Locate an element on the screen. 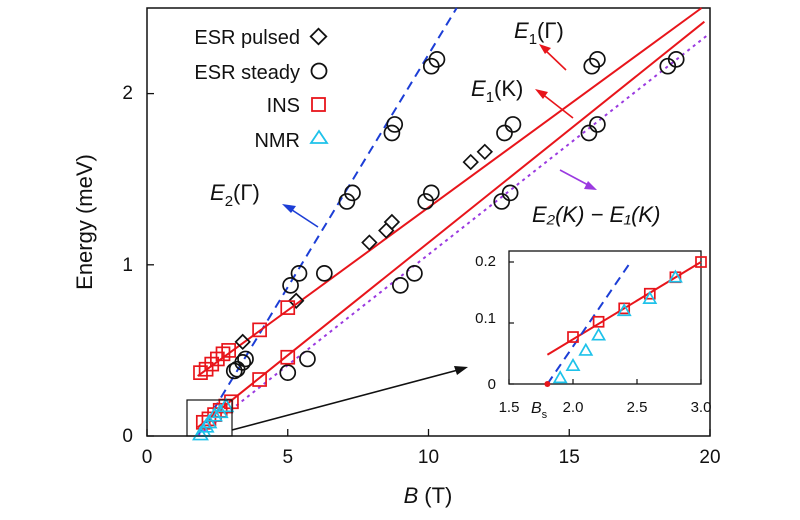 The width and height of the screenshot is (800, 520). annot-sub: 2 is located at coordinates (229, 201).